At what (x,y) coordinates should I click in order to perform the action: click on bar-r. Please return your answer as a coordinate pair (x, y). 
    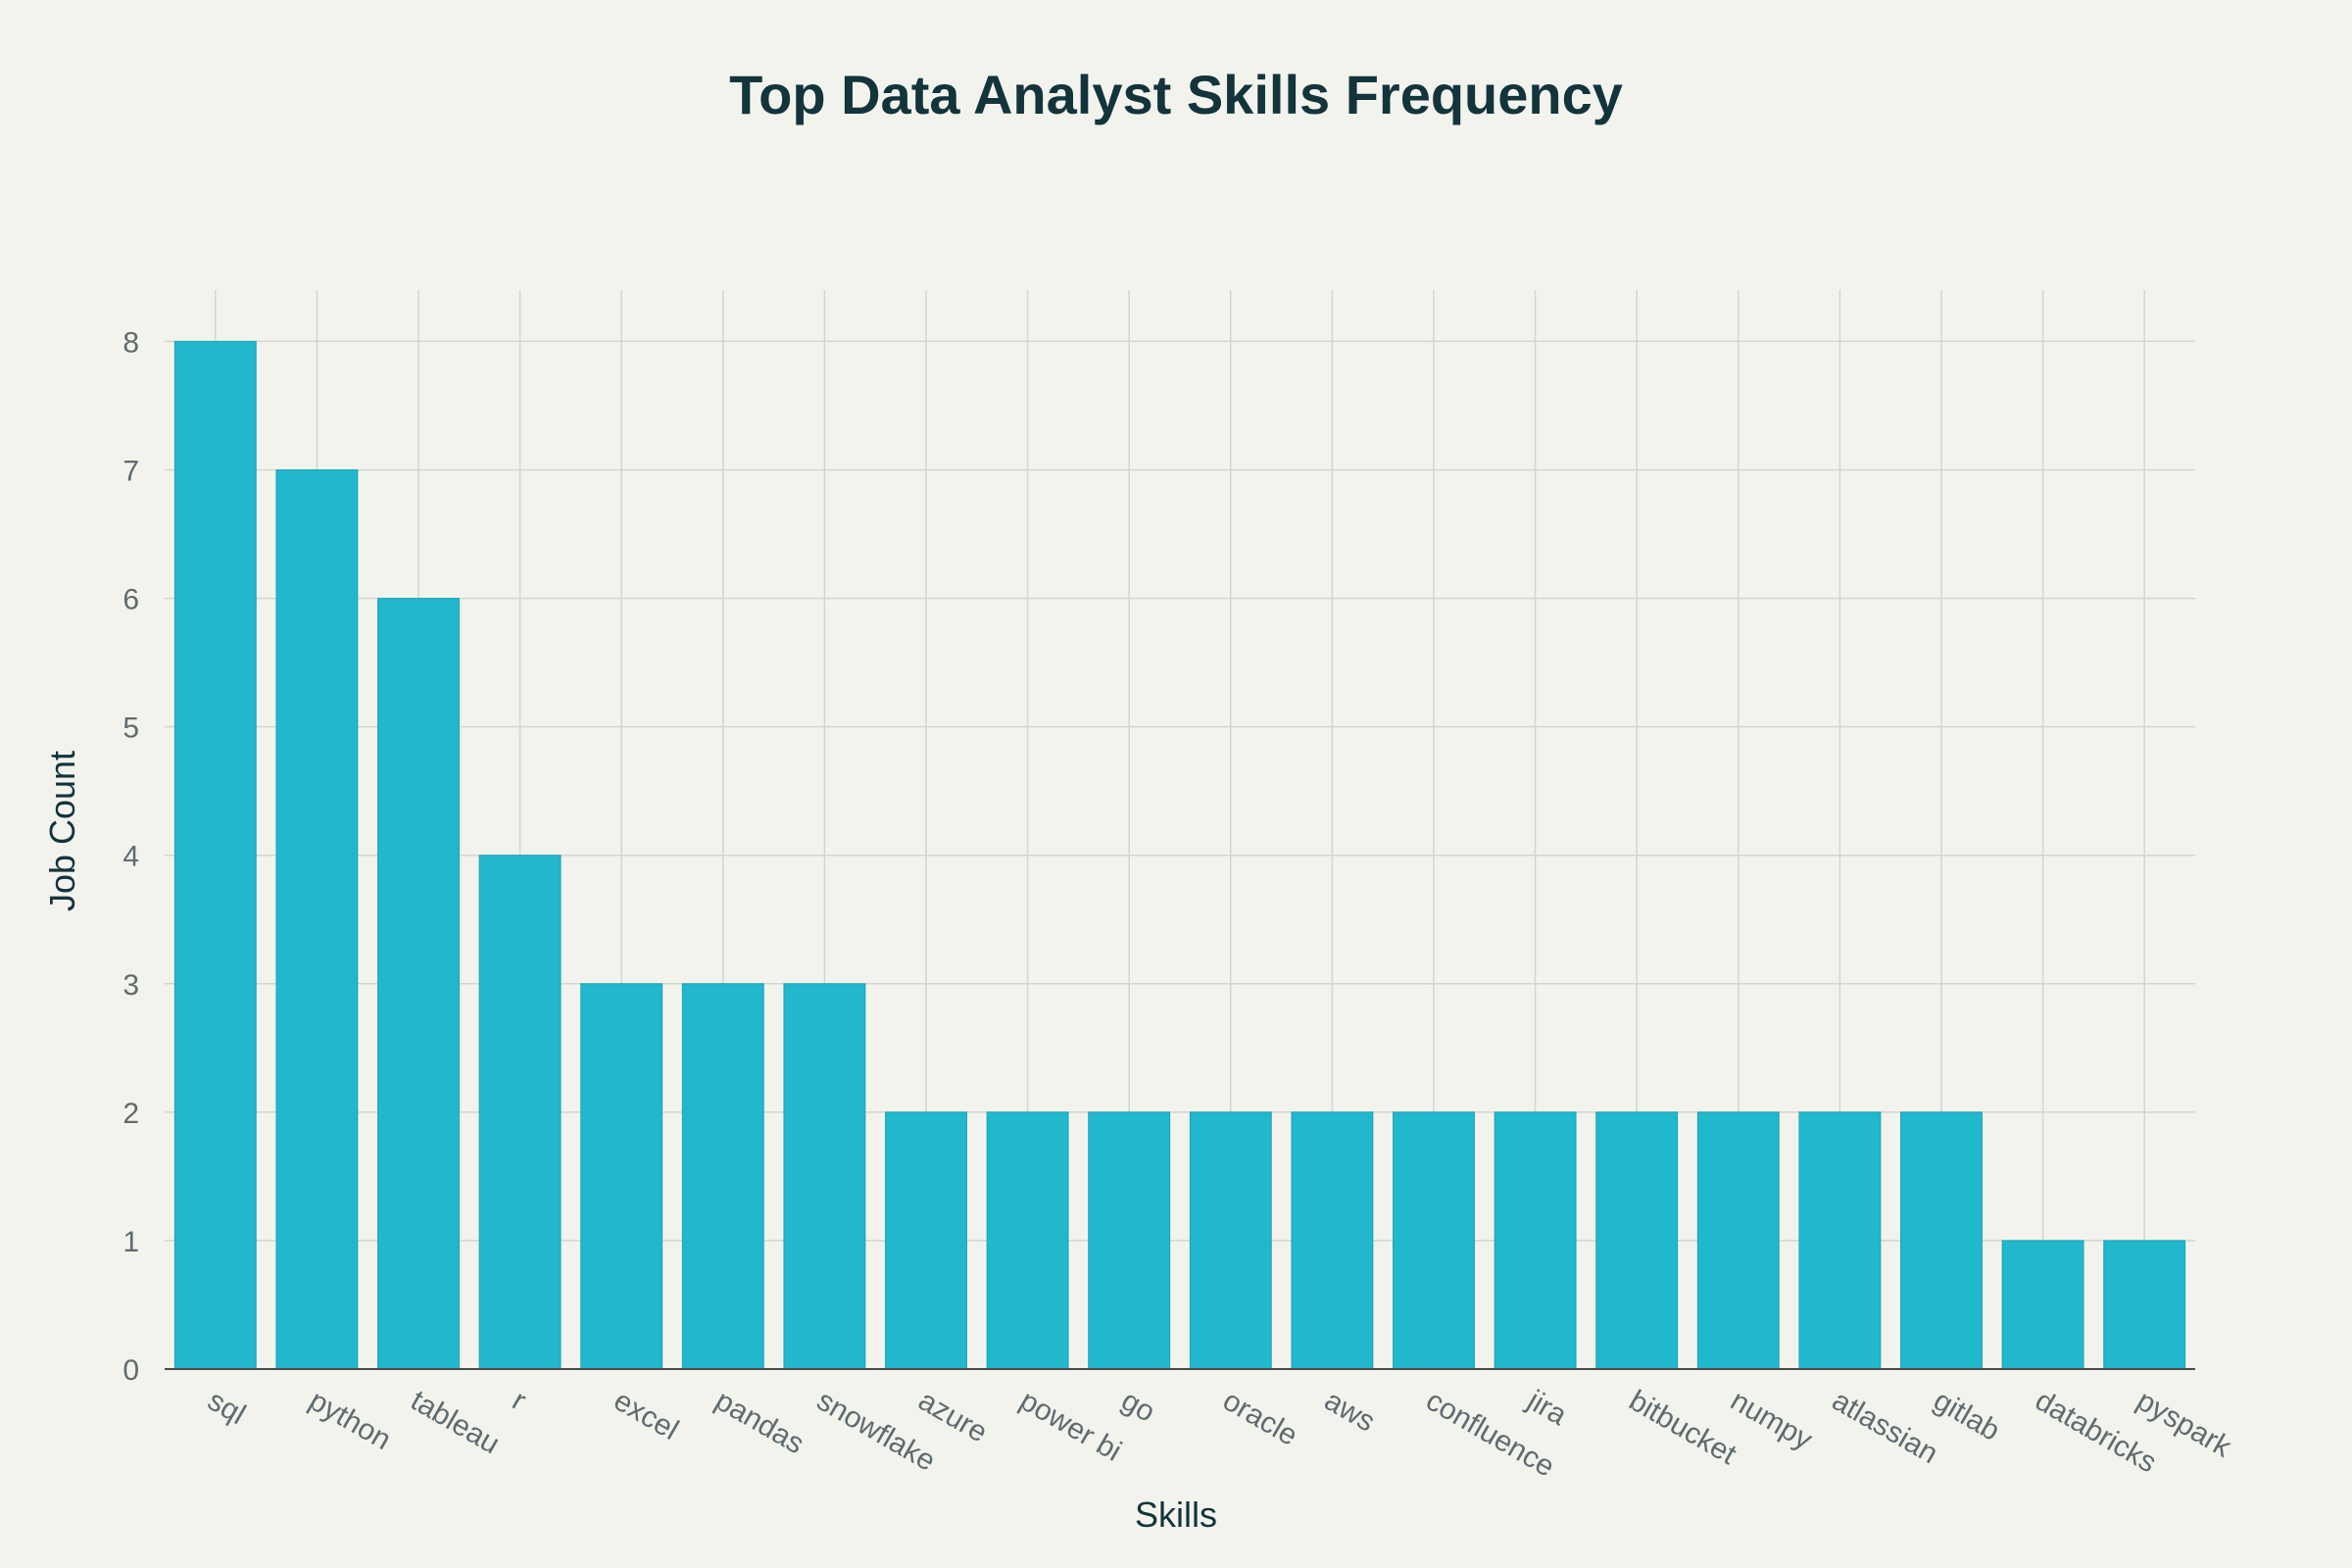
    Looking at the image, I should click on (520, 1112).